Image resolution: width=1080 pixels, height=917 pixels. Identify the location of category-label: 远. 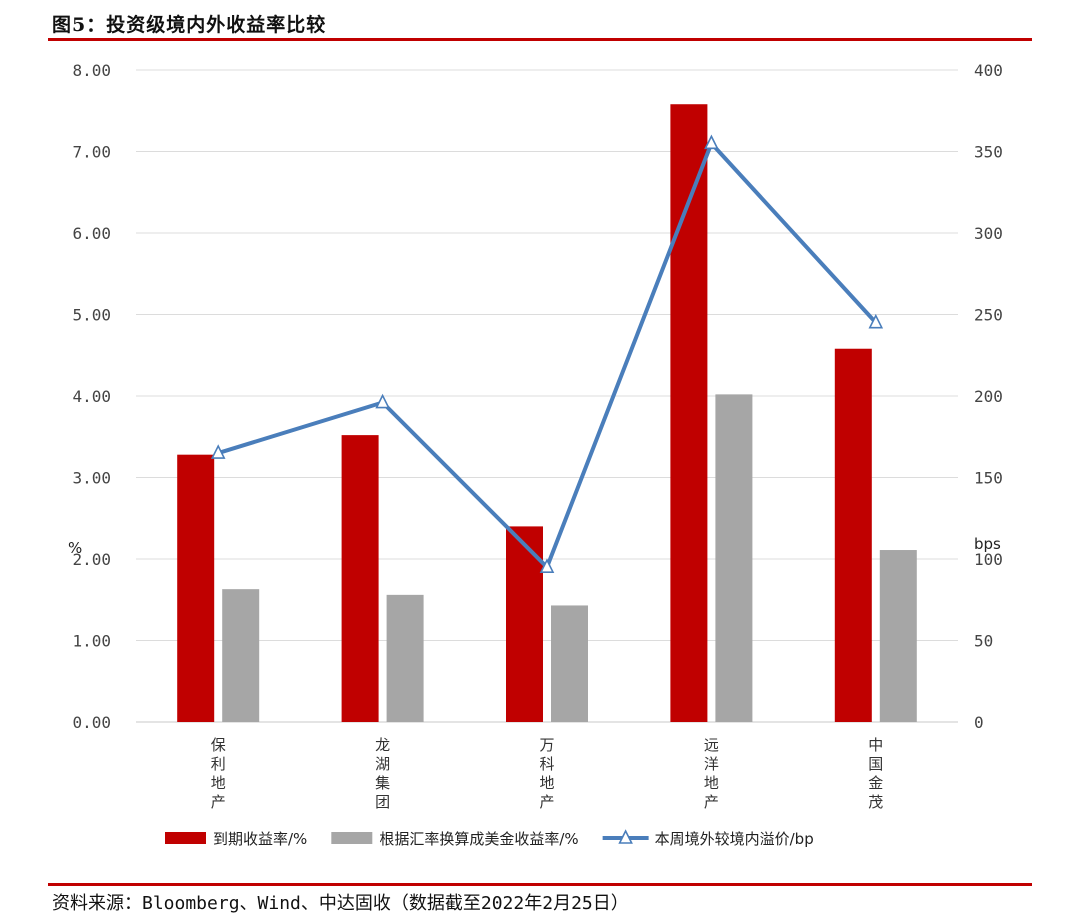
(711, 745).